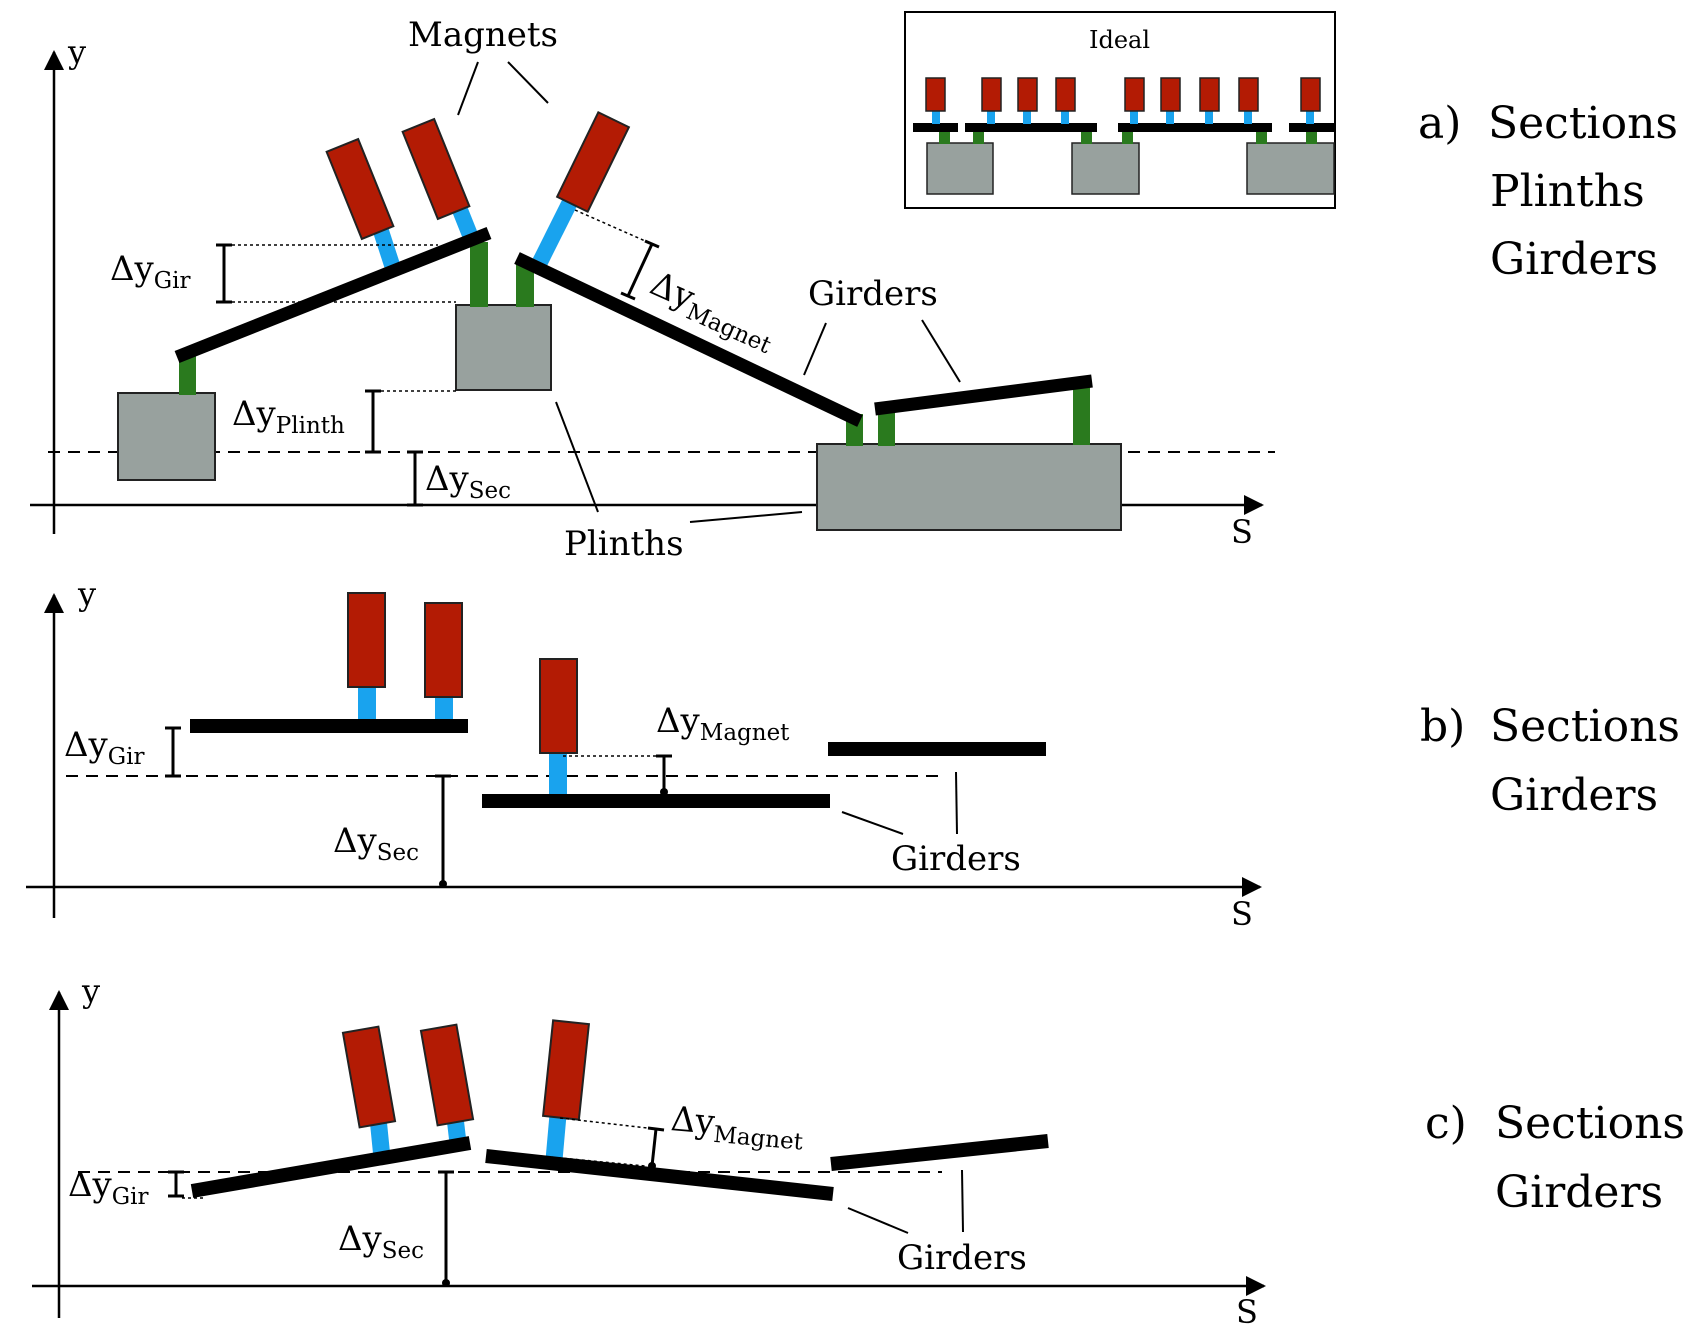 The width and height of the screenshot is (1706, 1336). I want to click on panel-a-item: Girders, so click(1574, 259).